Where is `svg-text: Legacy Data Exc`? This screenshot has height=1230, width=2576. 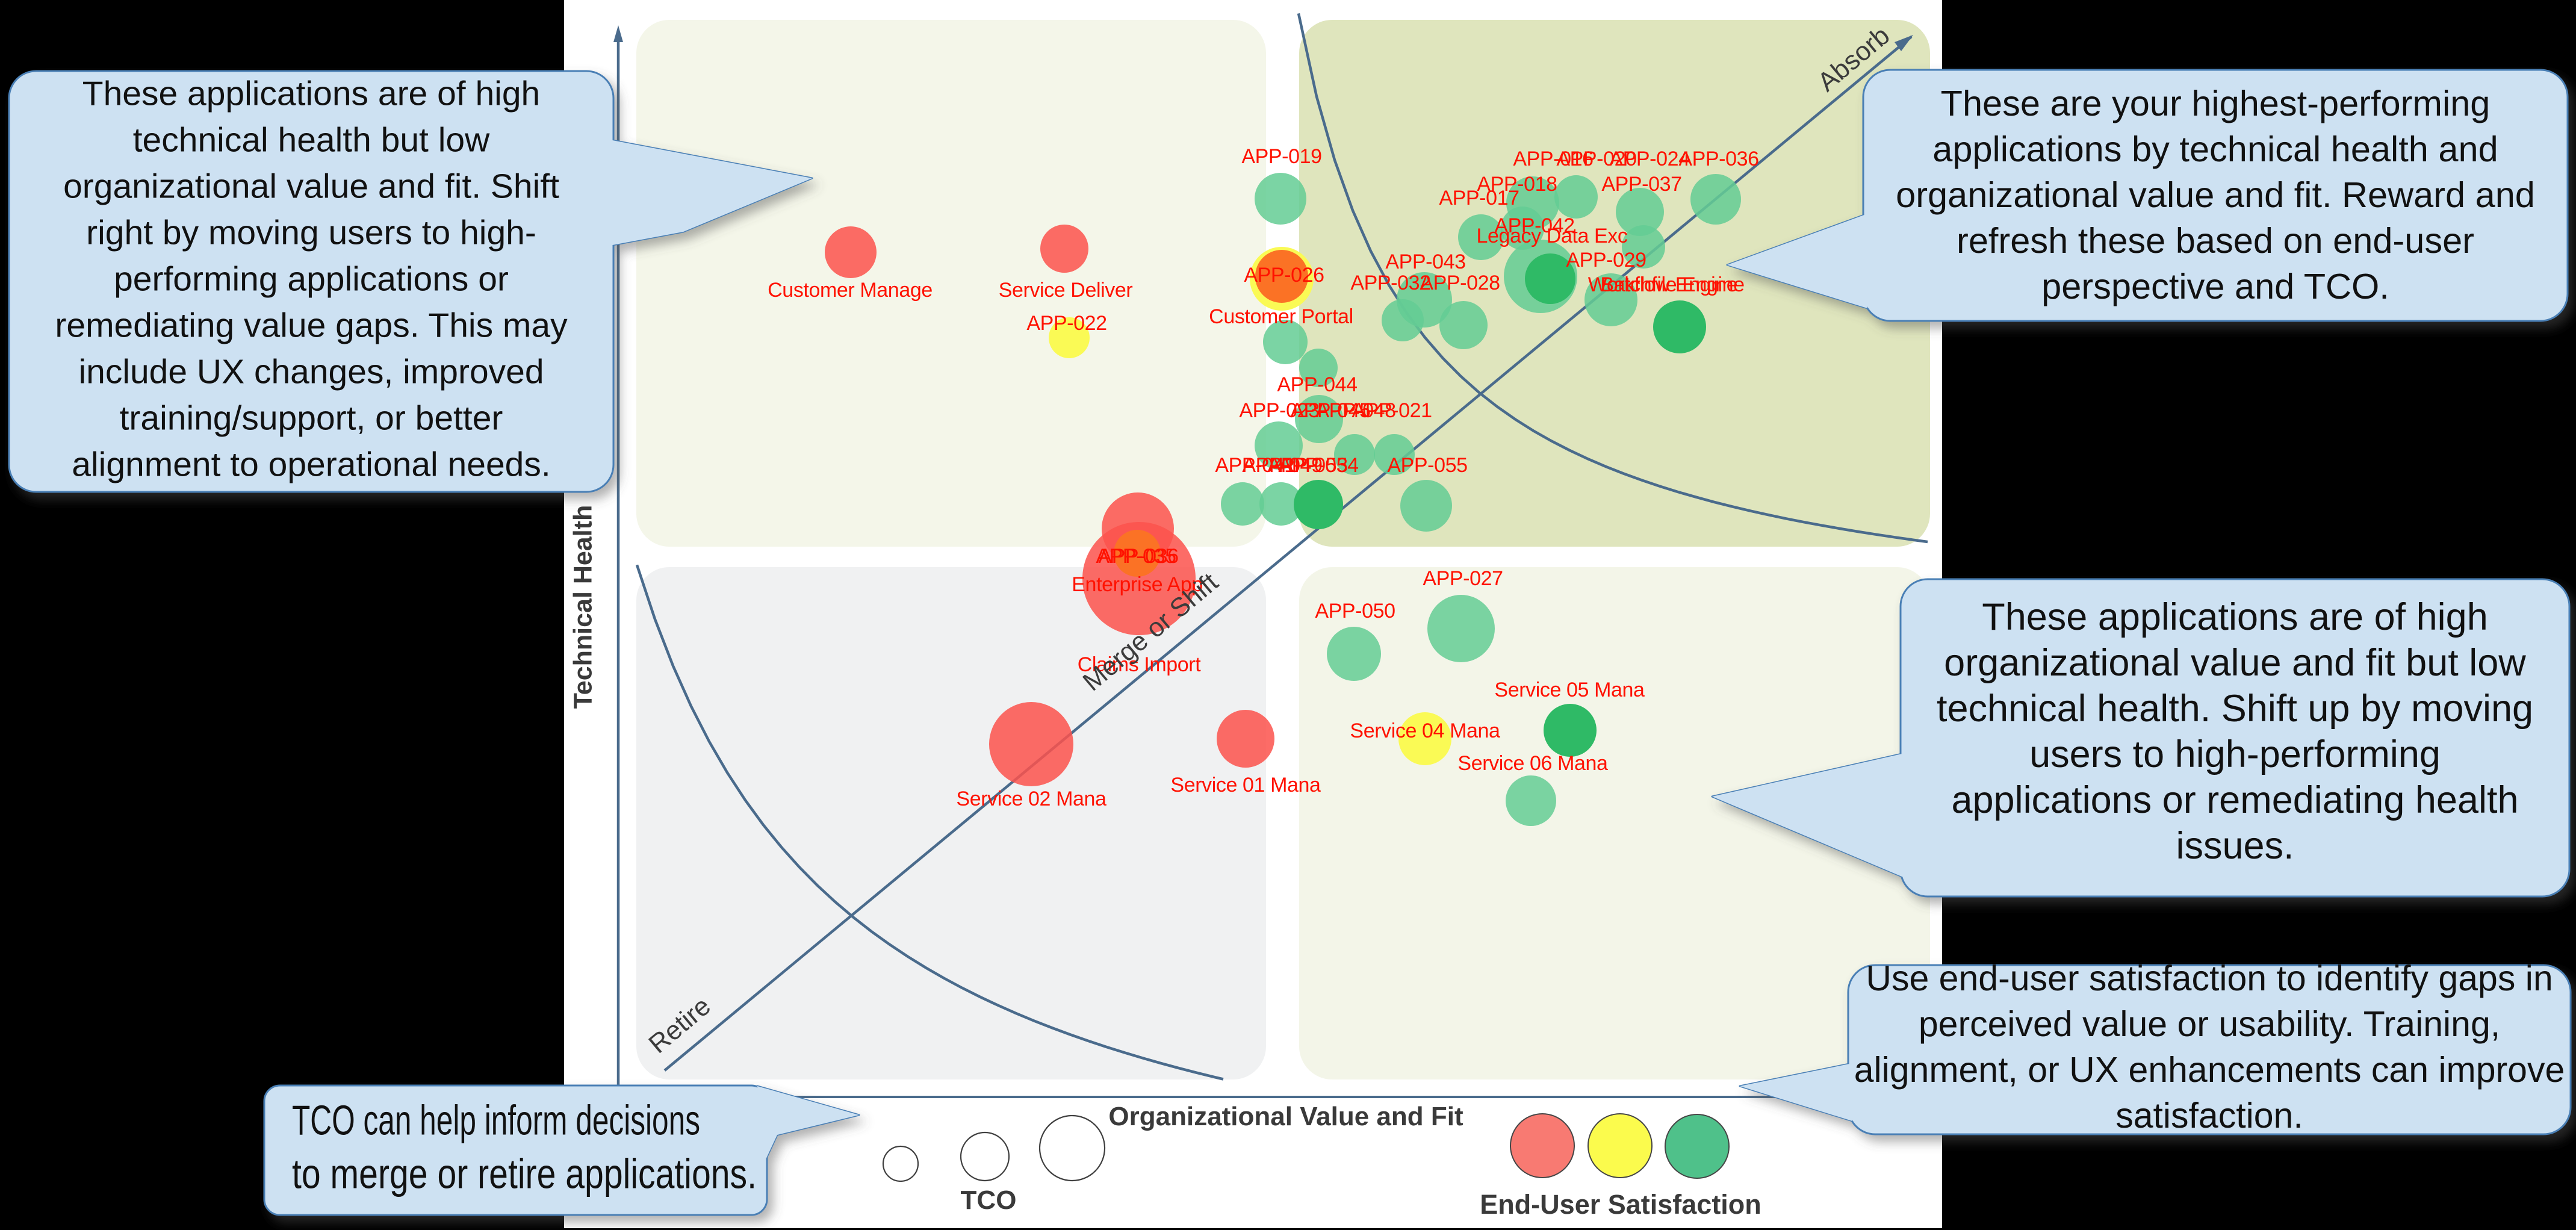 svg-text: Legacy Data Exc is located at coordinates (1551, 236).